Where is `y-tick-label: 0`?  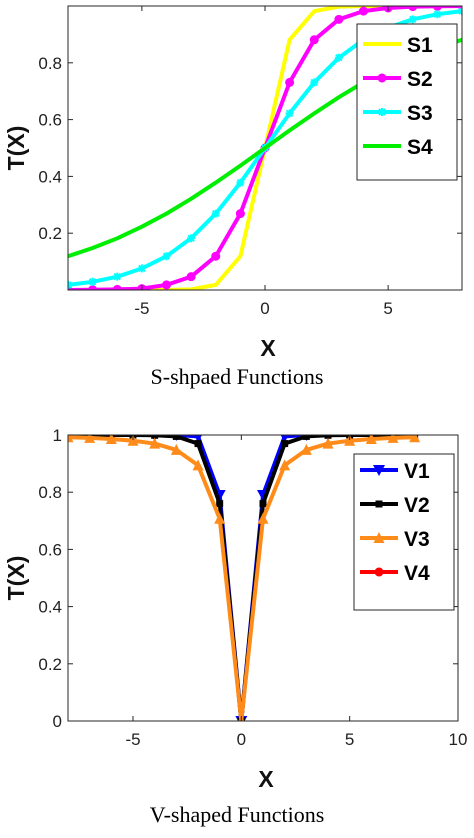
y-tick-label: 0 is located at coordinates (57, 721).